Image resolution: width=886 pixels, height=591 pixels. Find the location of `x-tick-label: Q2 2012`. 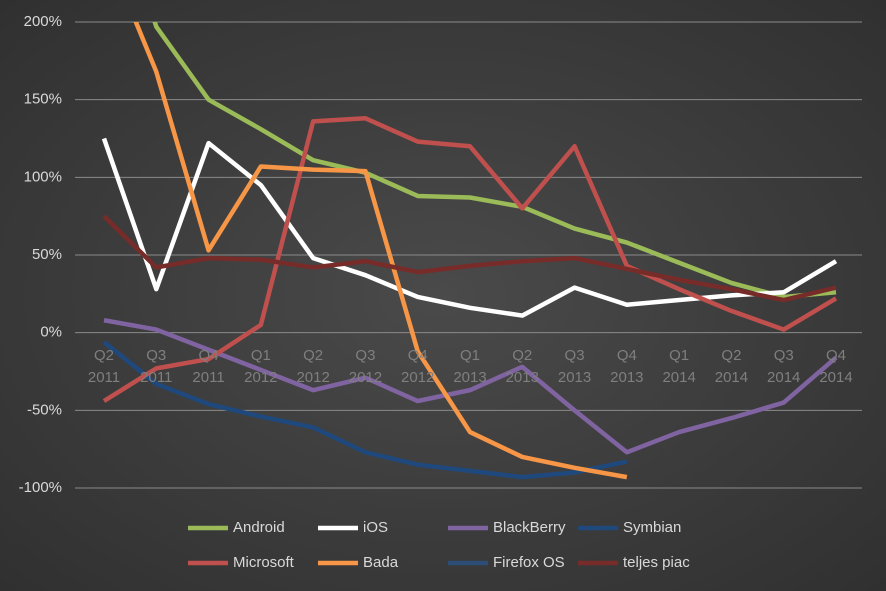

x-tick-label: Q2 2012 is located at coordinates (313, 366).